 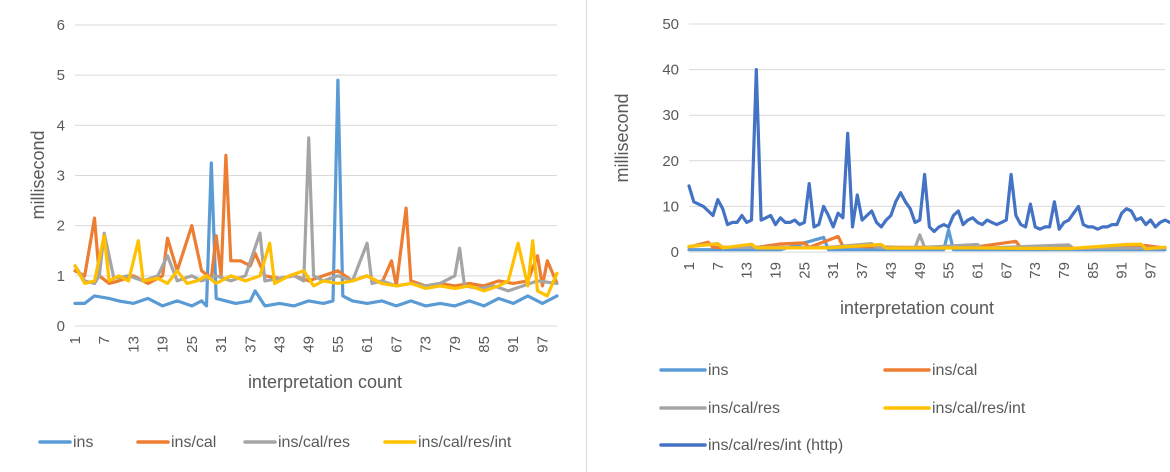 What do you see at coordinates (775, 445) in the screenshot?
I see `legend-label: ins/cal/res/int (http)` at bounding box center [775, 445].